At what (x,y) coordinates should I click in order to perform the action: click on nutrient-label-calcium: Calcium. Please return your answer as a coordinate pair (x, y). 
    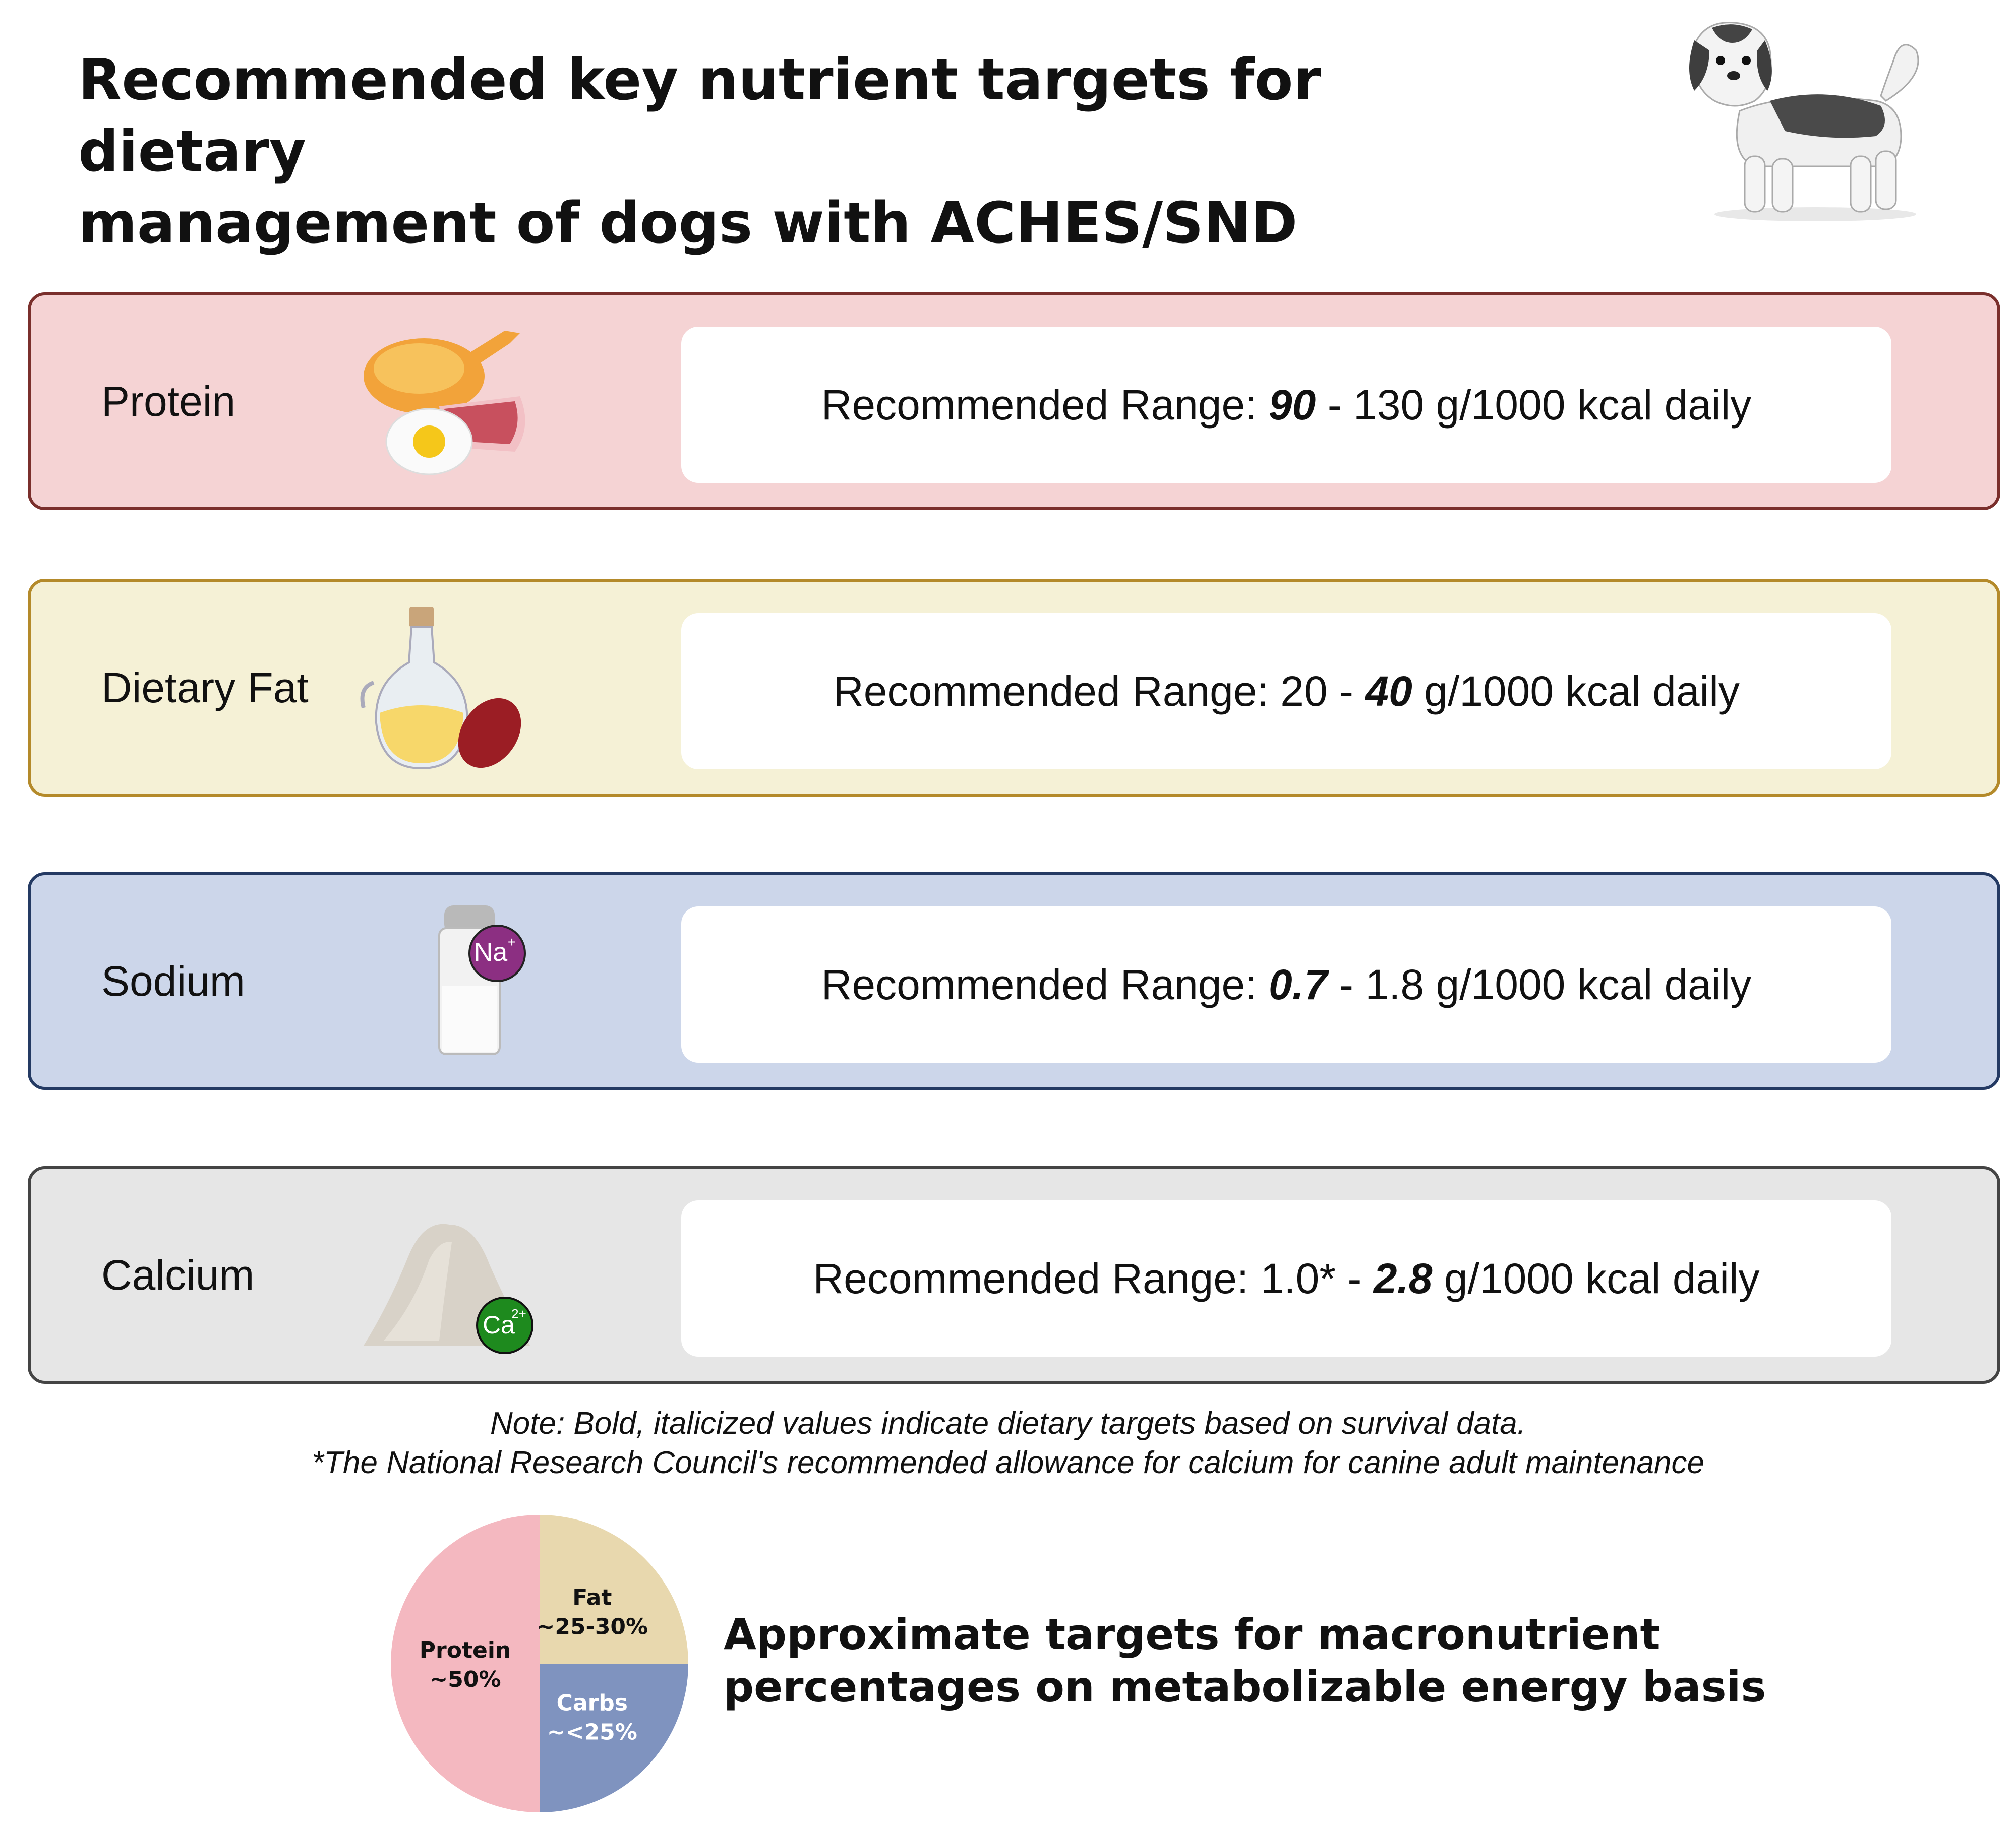
    Looking at the image, I should click on (178, 1275).